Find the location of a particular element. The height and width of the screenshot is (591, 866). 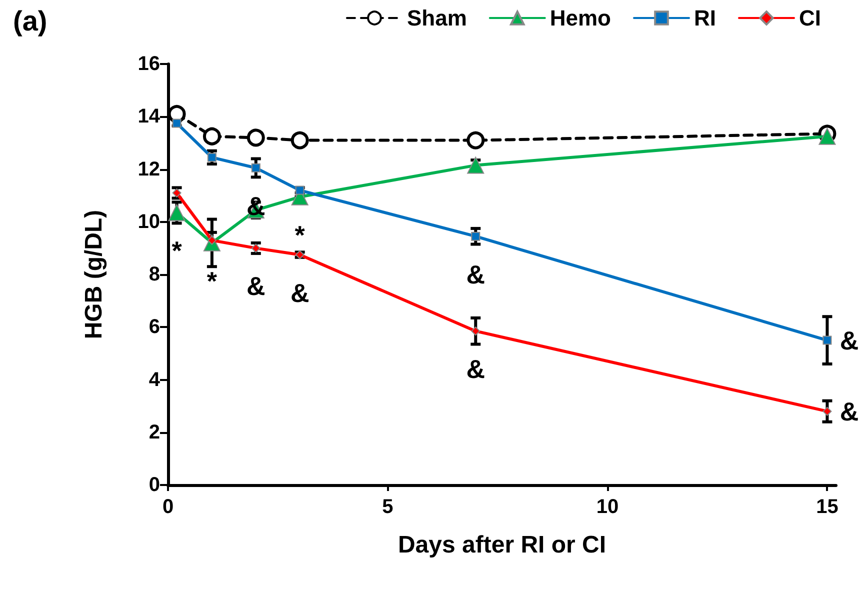

legend-label: RI is located at coordinates (705, 18).